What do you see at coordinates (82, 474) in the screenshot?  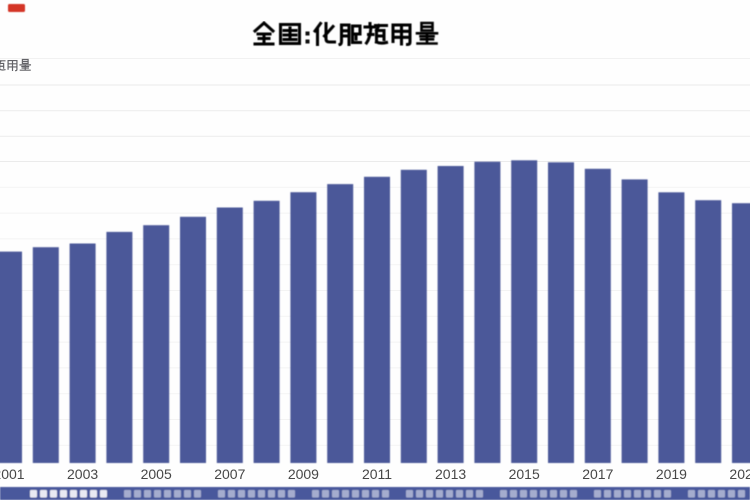 I see `svg-text: 2003` at bounding box center [82, 474].